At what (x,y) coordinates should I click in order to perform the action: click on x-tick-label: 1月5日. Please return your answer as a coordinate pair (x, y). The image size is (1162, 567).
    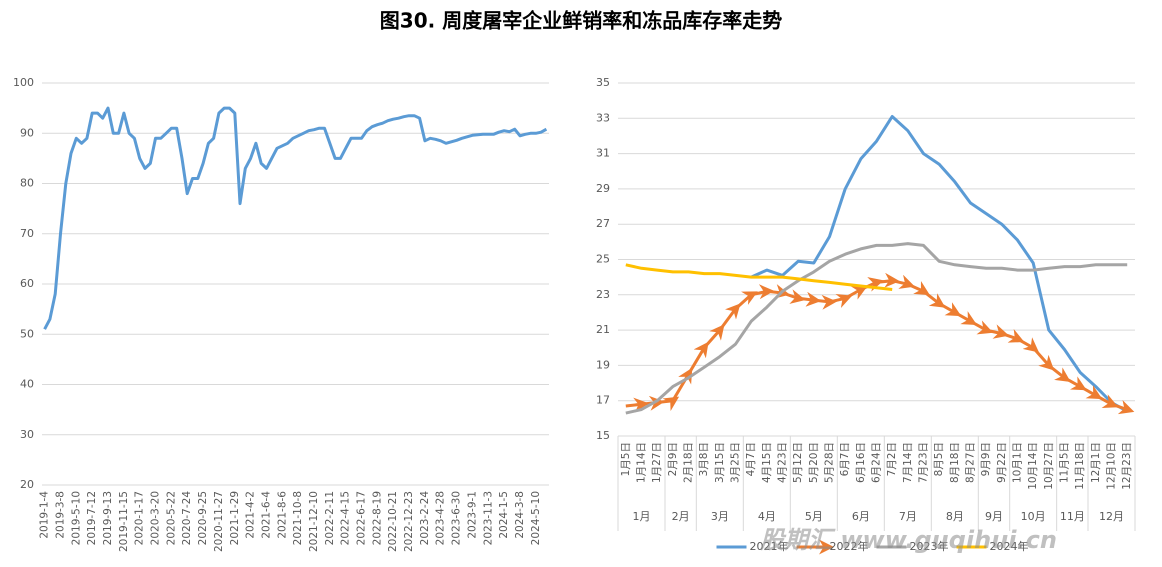
    Looking at the image, I should click on (626, 459).